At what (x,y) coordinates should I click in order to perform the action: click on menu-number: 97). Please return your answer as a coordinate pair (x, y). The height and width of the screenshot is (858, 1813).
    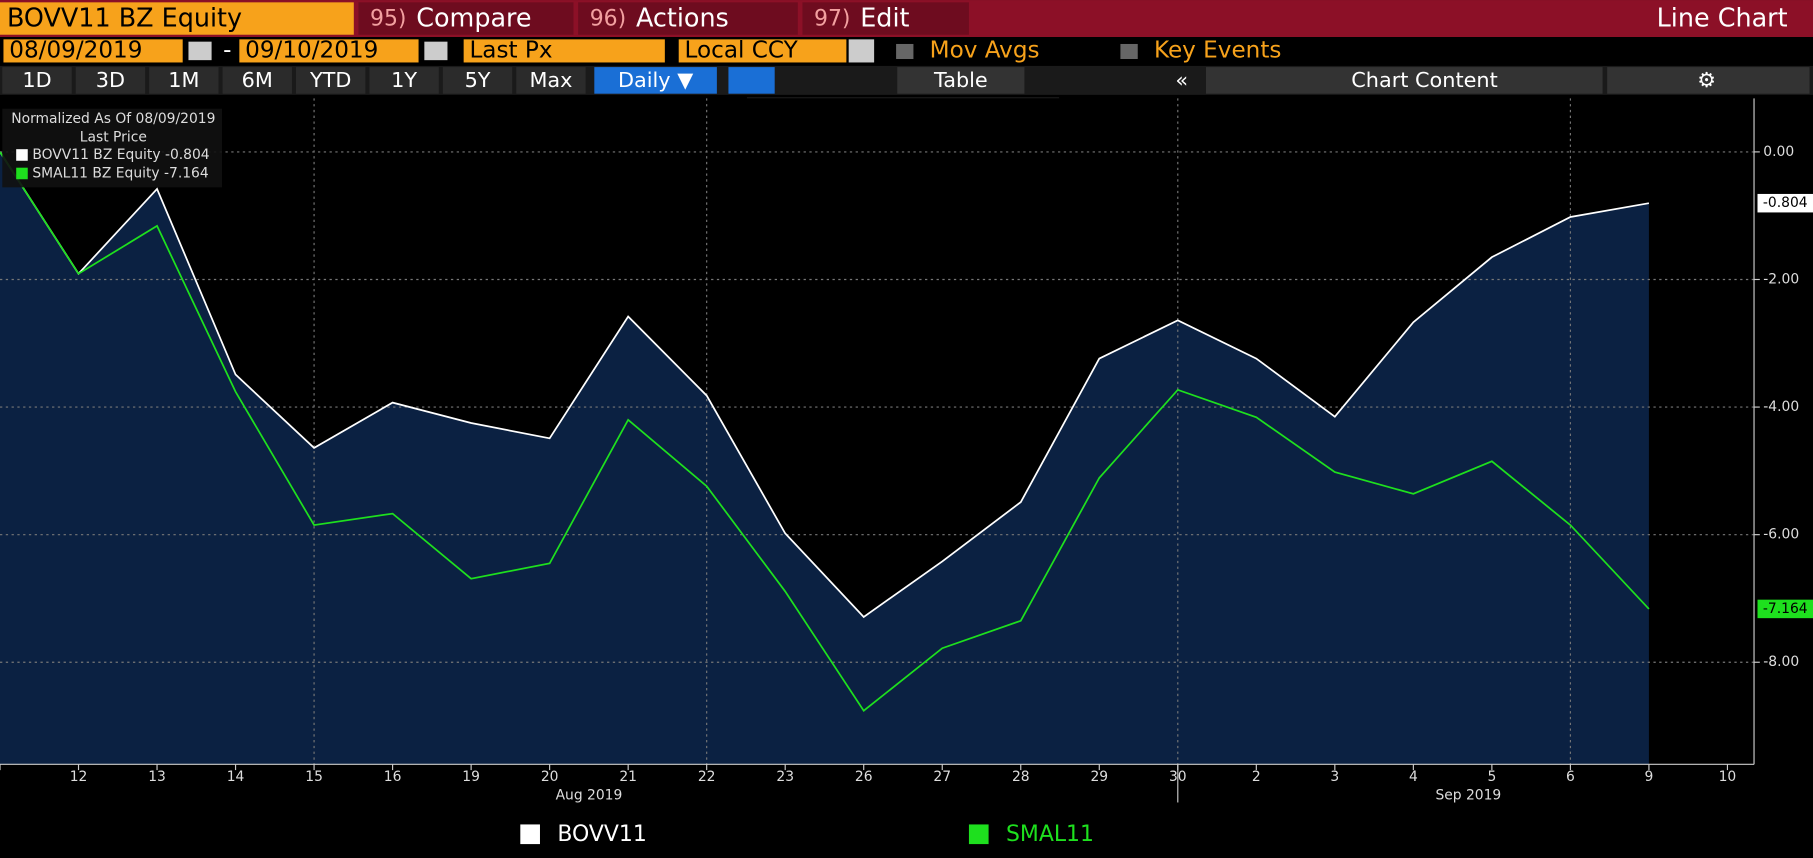
    Looking at the image, I should click on (832, 19).